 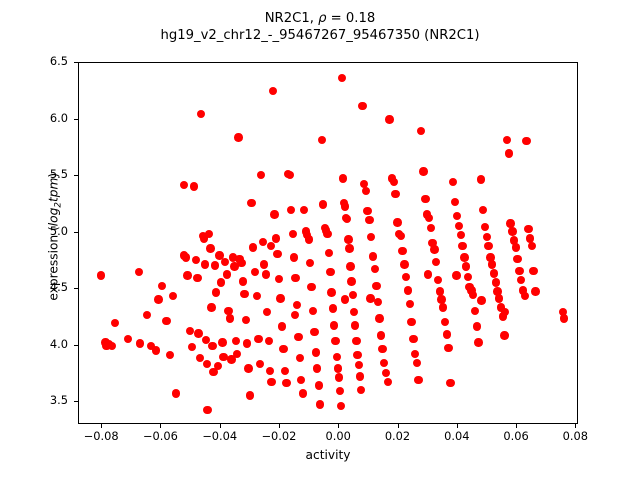 What do you see at coordinates (328, 455) in the screenshot?
I see `x-axis-label: activity` at bounding box center [328, 455].